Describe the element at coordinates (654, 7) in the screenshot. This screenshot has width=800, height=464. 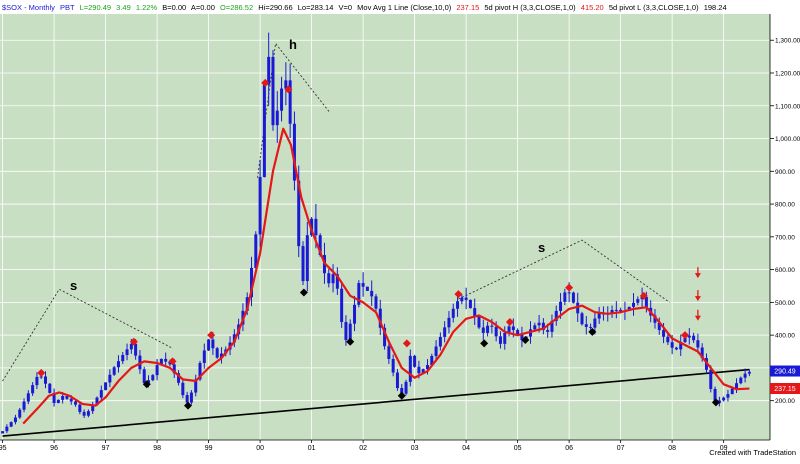
I see `header-study3: 5d pivot L (3,3,CLOSE,1,0)` at that location.